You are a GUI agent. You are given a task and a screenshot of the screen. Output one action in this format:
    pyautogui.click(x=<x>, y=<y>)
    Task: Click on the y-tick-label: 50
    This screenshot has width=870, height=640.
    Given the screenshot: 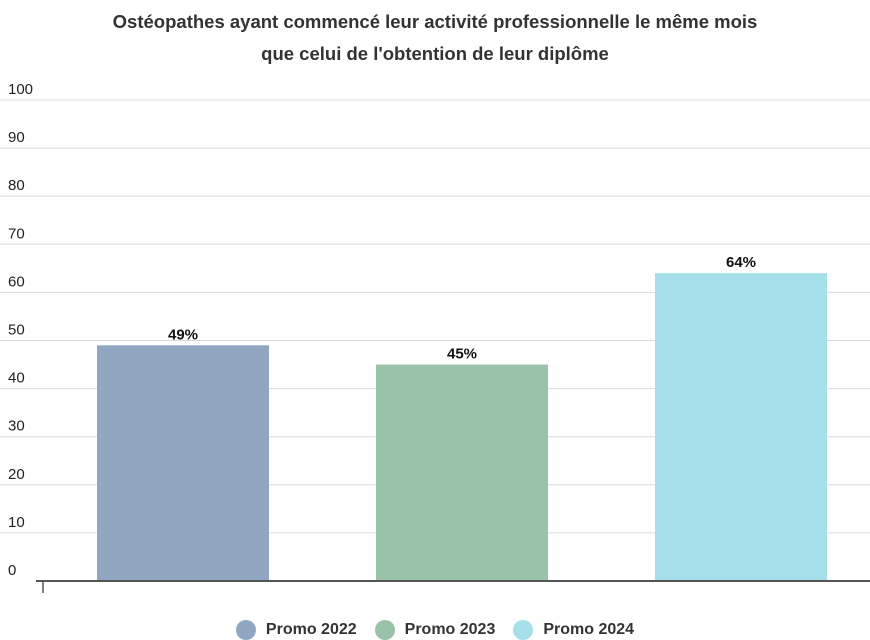 What is the action you would take?
    pyautogui.click(x=16, y=330)
    